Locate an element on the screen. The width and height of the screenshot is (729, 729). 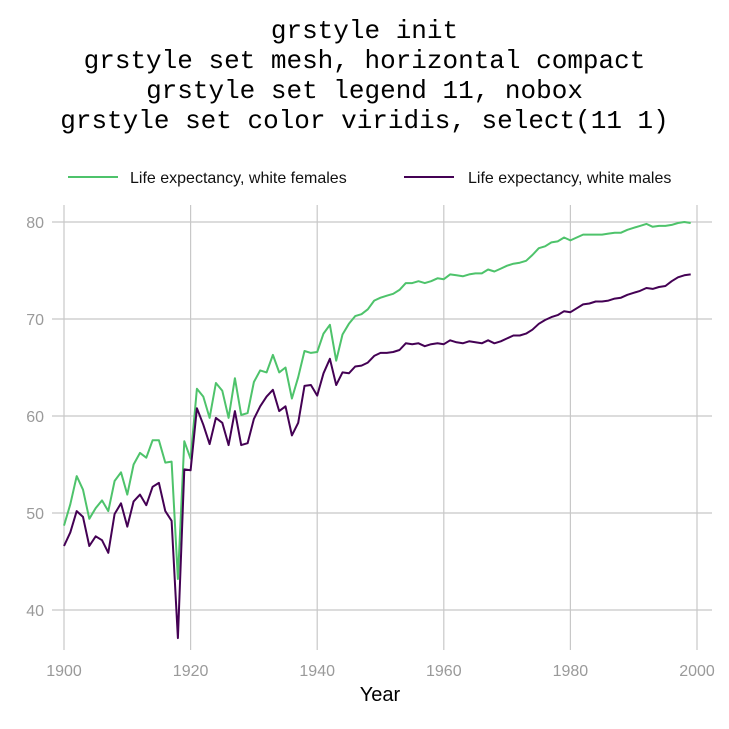
y-tick-label: 70 is located at coordinates (35, 320).